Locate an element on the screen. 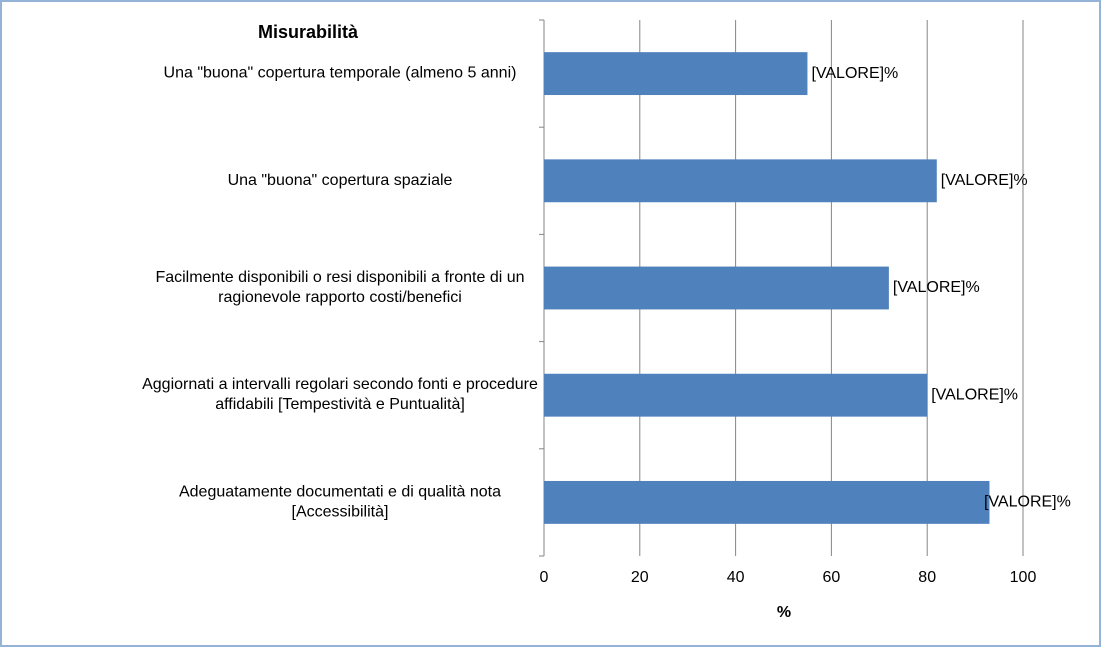 Image resolution: width=1101 pixels, height=647 pixels. y-tick-label-line: [Accessibilità] is located at coordinates (340, 512).